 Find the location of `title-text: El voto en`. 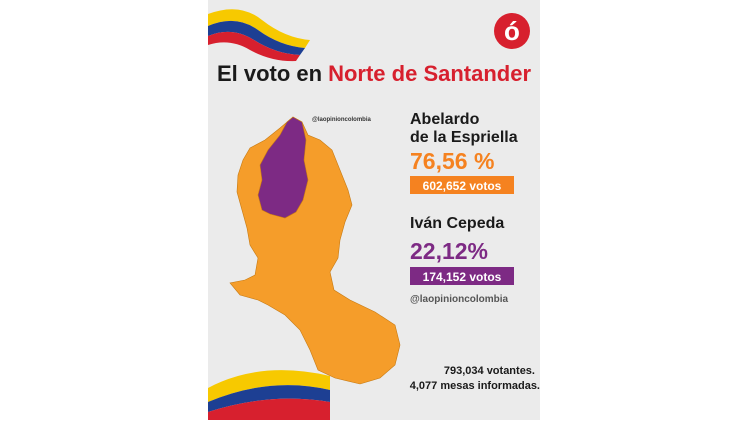

title-text: El voto en is located at coordinates (269, 73).